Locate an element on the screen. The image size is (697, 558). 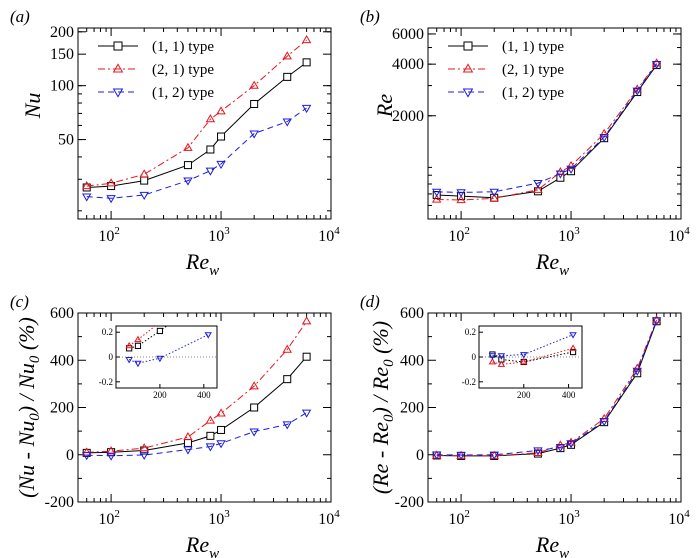
y-tick-label: 2000 is located at coordinates (408, 116).